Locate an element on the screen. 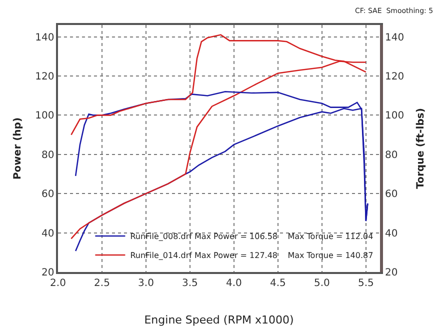  y2-axis-title: Torque (ft-lbs) is located at coordinates (421, 148).